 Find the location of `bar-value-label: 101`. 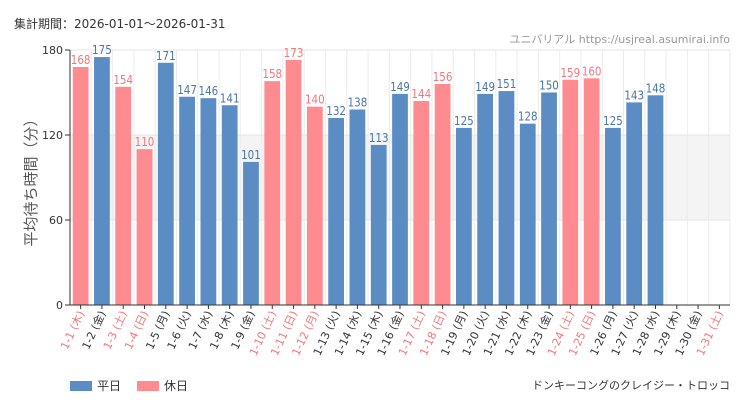

bar-value-label: 101 is located at coordinates (251, 155).